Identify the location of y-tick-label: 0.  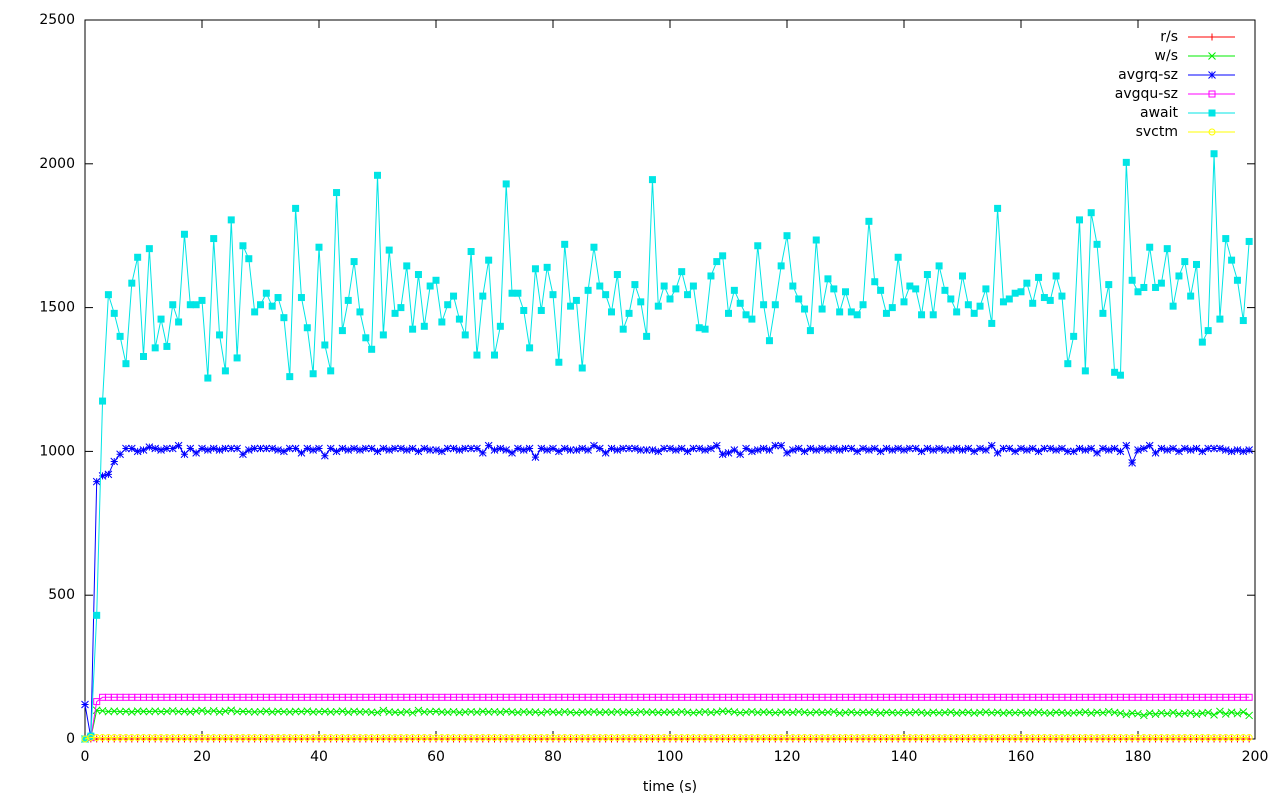
(70, 739).